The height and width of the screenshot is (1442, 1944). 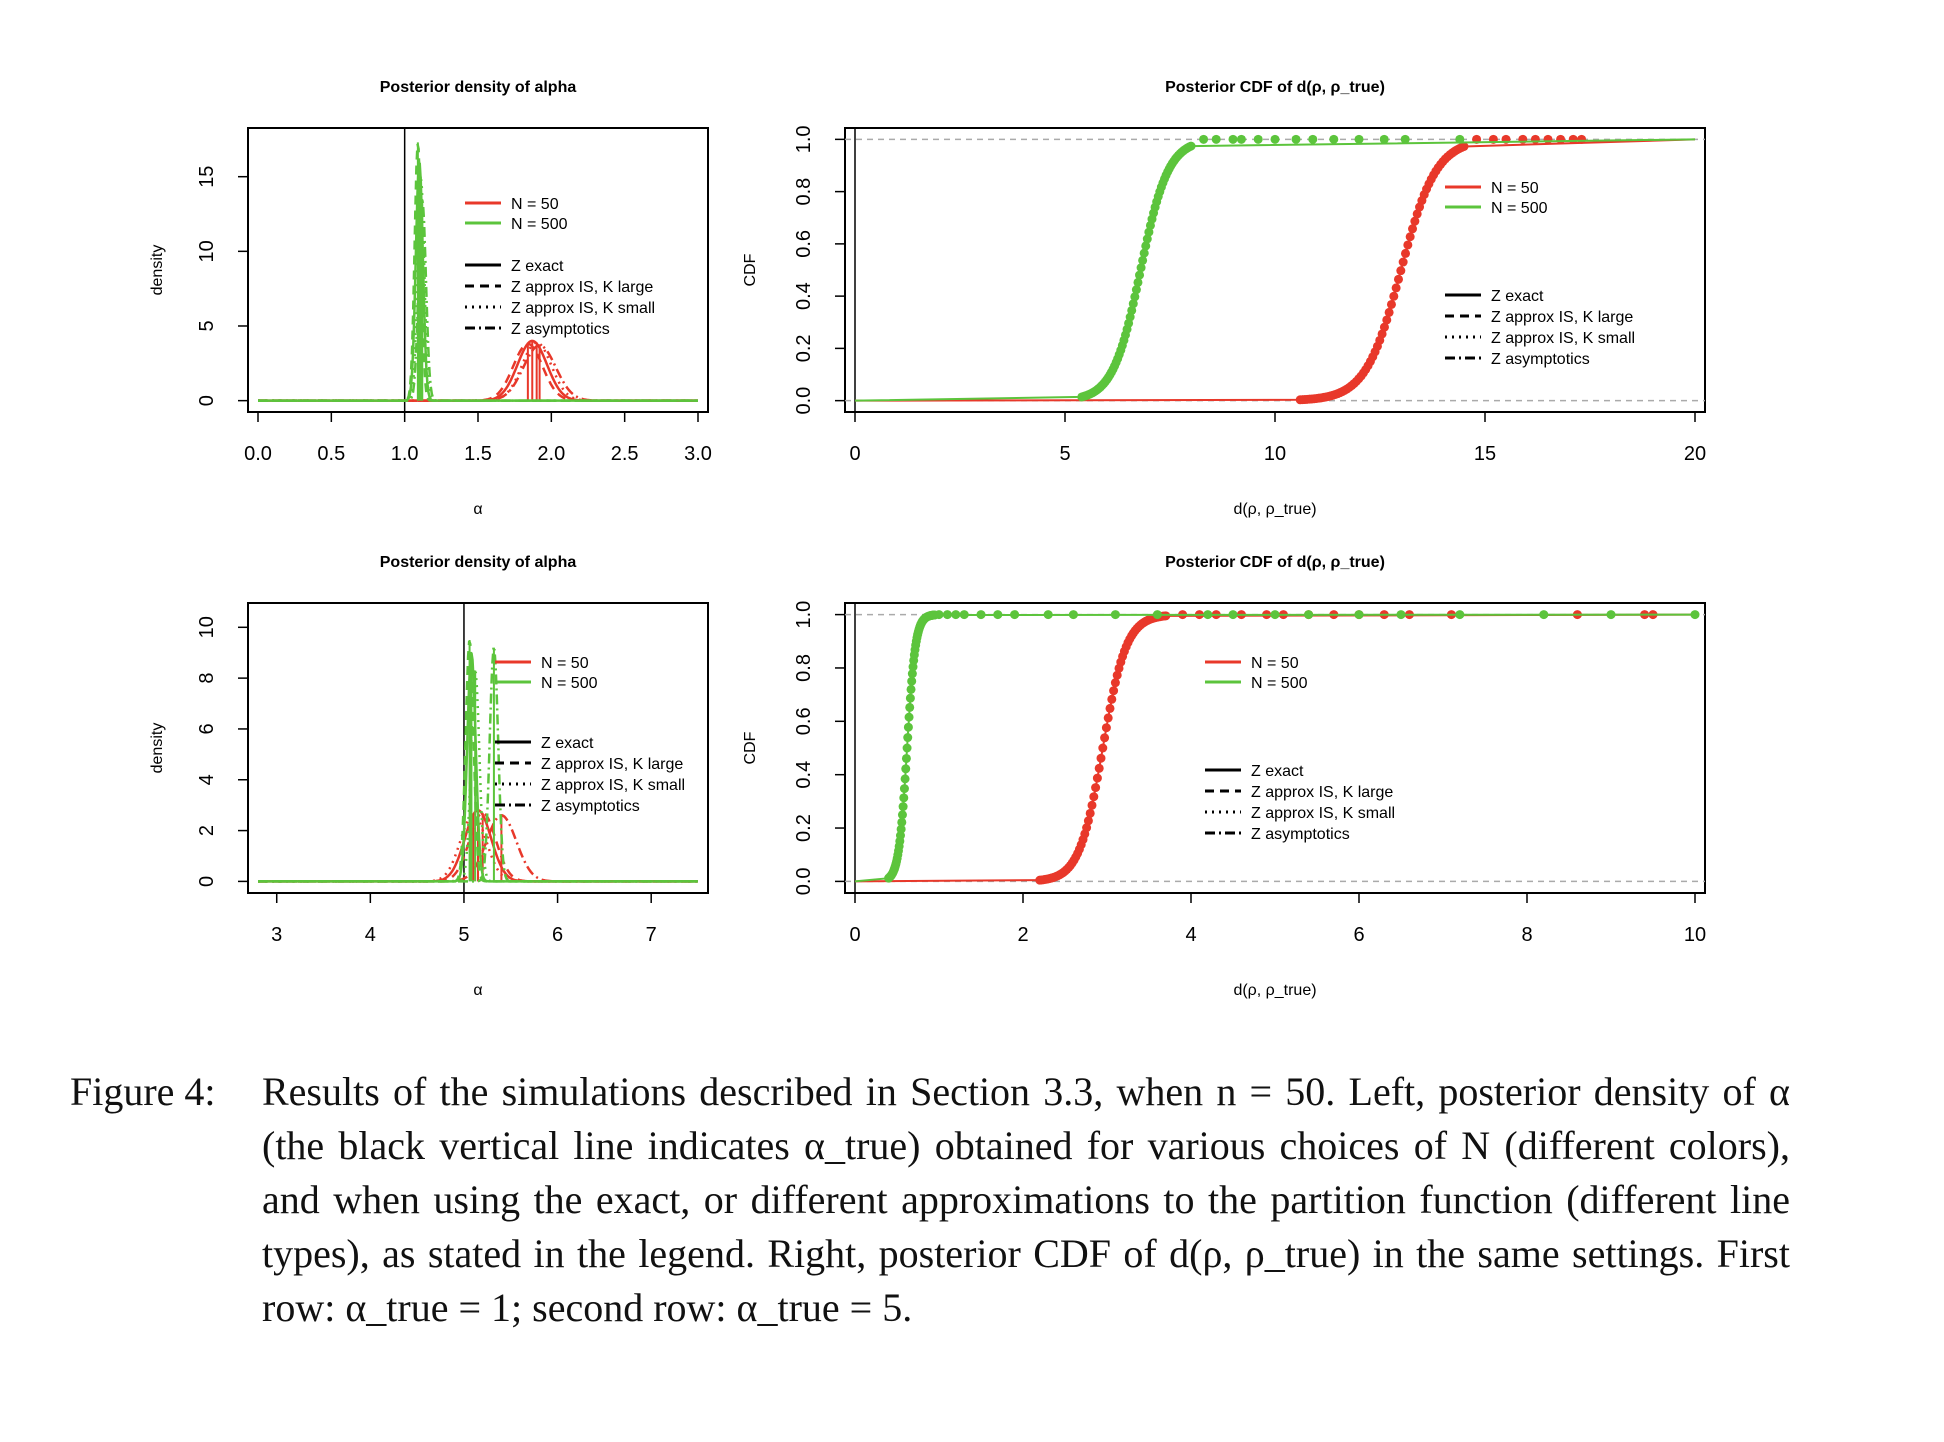 I want to click on figure-label: Figure 4:, so click(x=143, y=1091).